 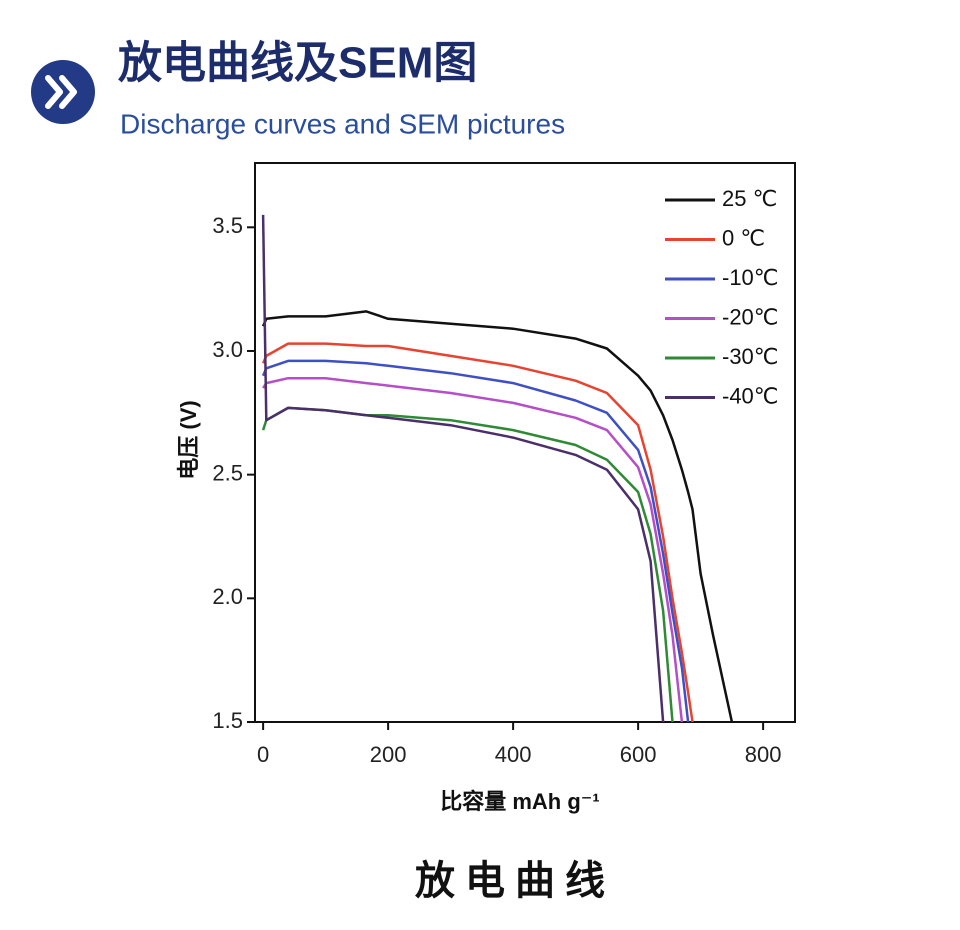 I want to click on header-title: 放电曲线及SEM图, so click(x=297, y=63).